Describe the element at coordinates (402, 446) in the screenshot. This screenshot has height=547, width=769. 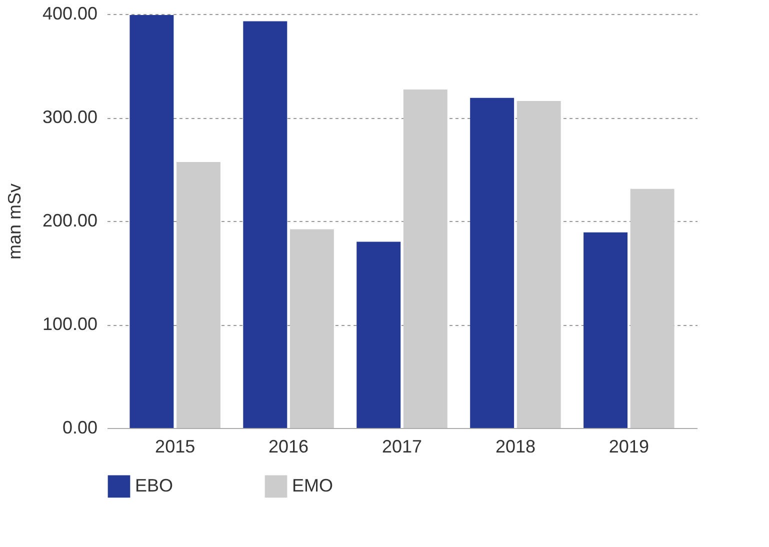
I see `x-tick-label: 2017` at that location.